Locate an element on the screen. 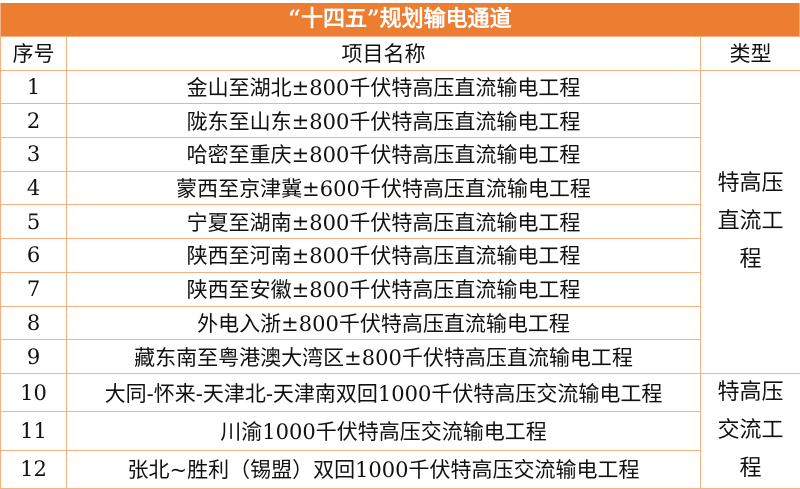  row-index: 2 is located at coordinates (34, 121).